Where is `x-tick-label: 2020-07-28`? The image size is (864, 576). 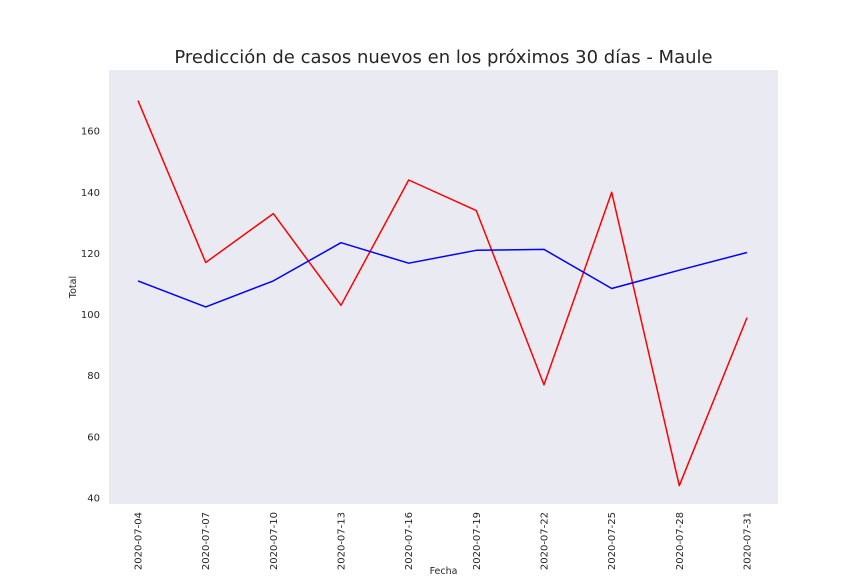
x-tick-label: 2020-07-28 is located at coordinates (680, 541).